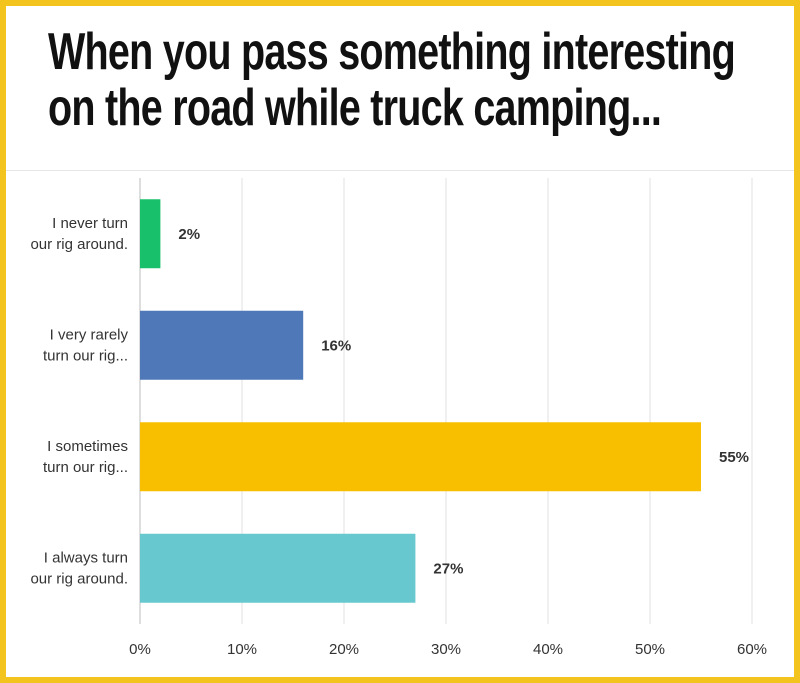  Describe the element at coordinates (90, 223) in the screenshot. I see `category-label-1-line-1: I never turn` at that location.